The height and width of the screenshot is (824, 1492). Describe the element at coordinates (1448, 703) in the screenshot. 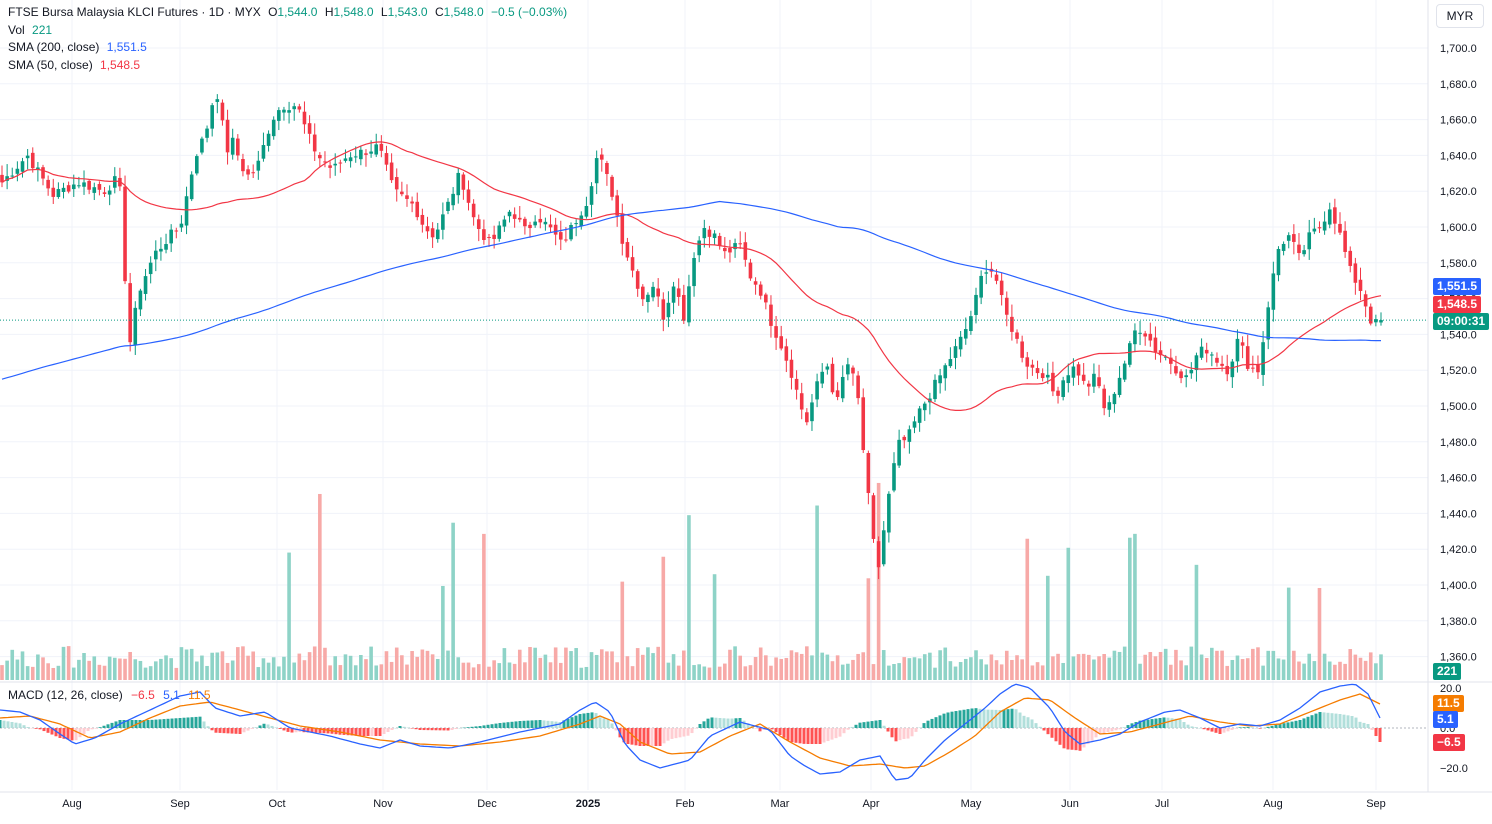

I see `macd-signal-badge: 11.5` at that location.